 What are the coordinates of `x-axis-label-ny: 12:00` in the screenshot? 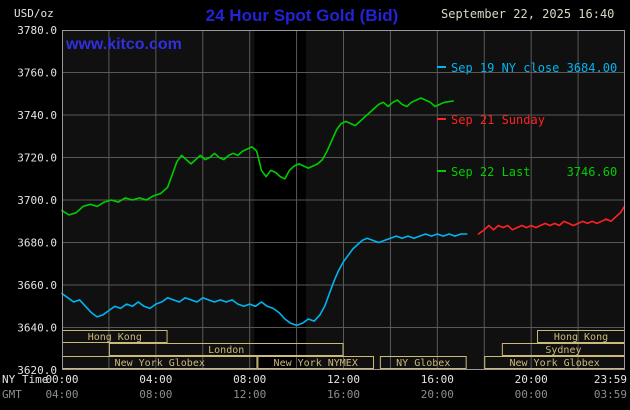 It's located at (343, 379).